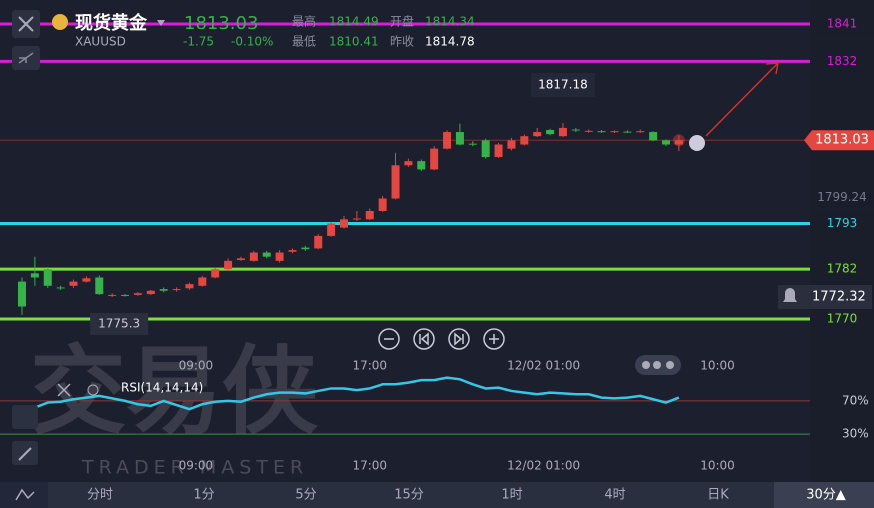 Image resolution: width=874 pixels, height=508 pixels. What do you see at coordinates (790, 295) in the screenshot?
I see `bell-icon` at bounding box center [790, 295].